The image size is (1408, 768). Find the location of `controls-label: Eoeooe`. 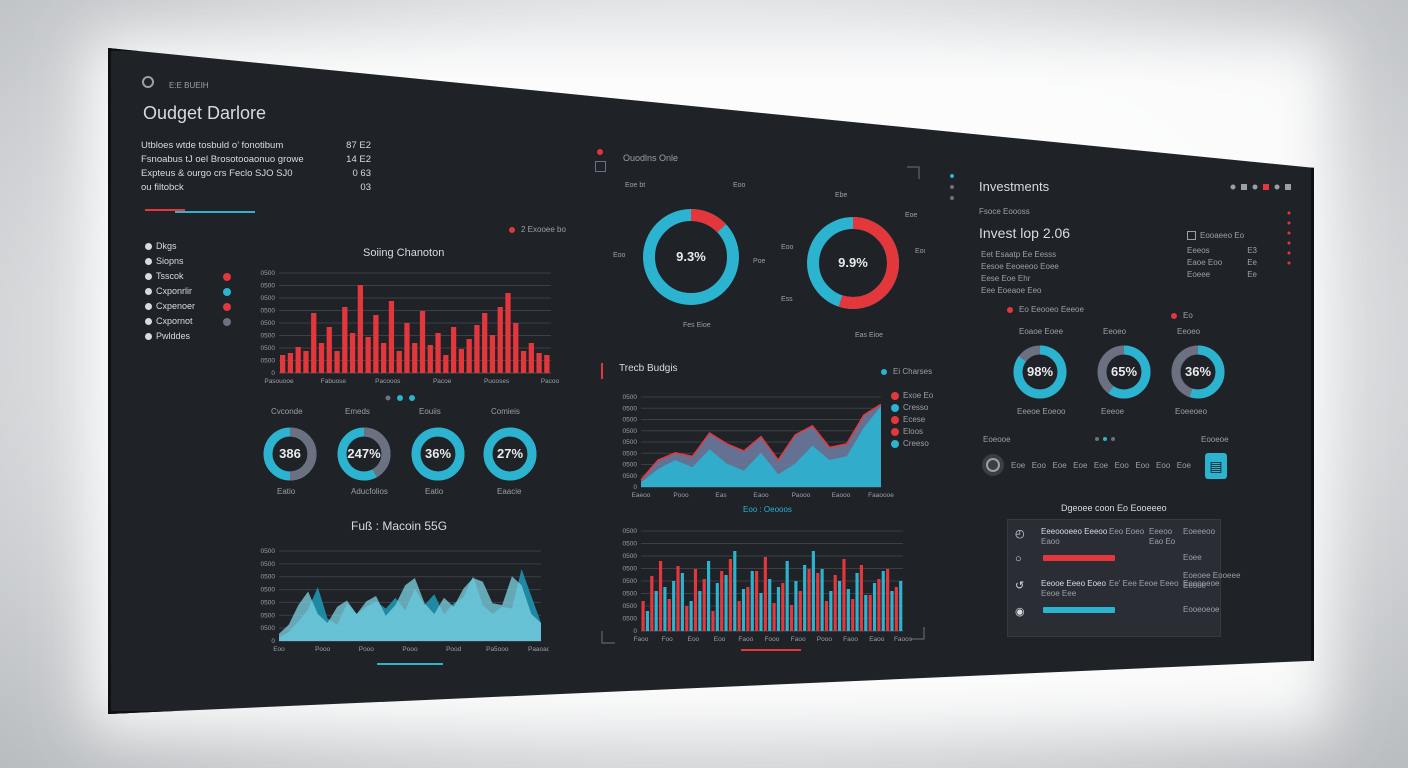

controls-label: Eoeooe is located at coordinates (997, 439).